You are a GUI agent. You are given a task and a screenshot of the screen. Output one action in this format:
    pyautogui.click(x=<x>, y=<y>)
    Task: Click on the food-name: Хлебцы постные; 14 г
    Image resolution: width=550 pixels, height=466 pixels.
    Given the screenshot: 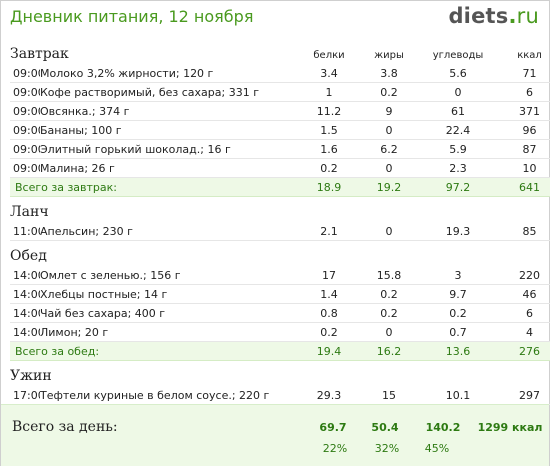 What is the action you would take?
    pyautogui.click(x=170, y=294)
    